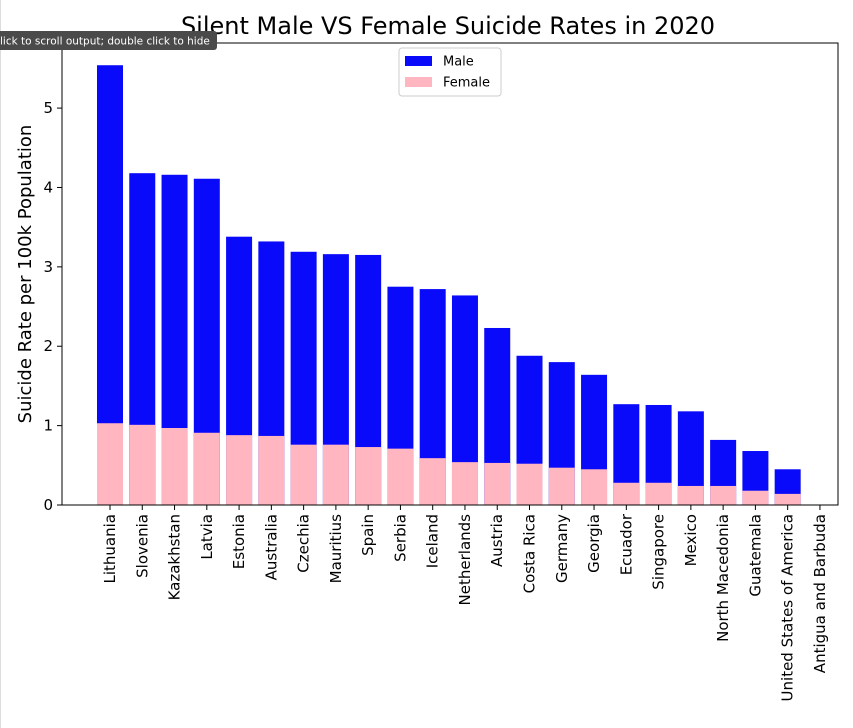 This screenshot has height=728, width=853. I want to click on x-tick-label: Estonia, so click(239, 541).